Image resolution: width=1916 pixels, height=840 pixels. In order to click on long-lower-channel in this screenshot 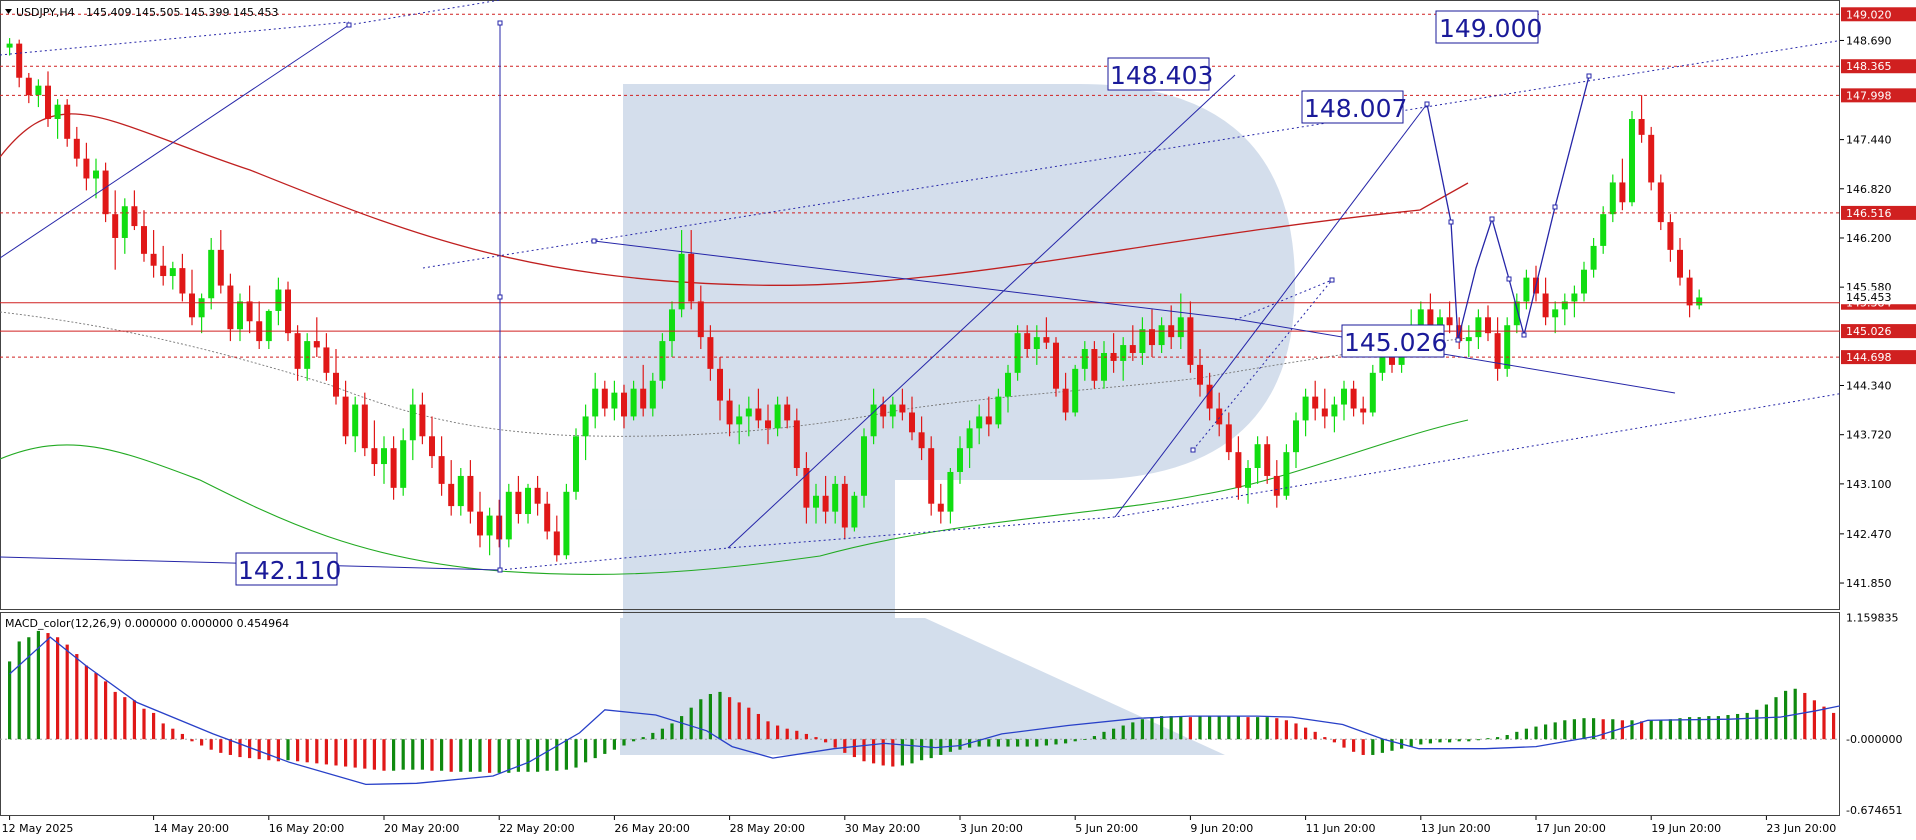, I will do `click(1169, 482)`.